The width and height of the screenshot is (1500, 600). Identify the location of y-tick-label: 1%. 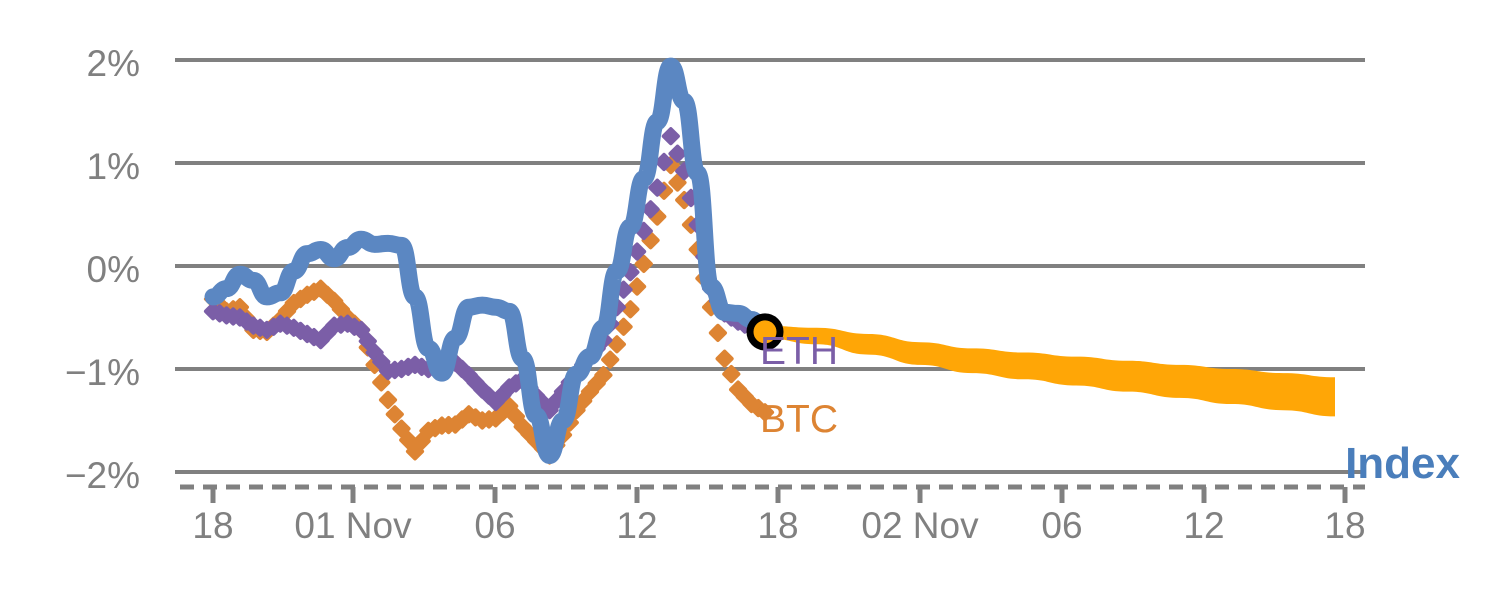
(113, 166).